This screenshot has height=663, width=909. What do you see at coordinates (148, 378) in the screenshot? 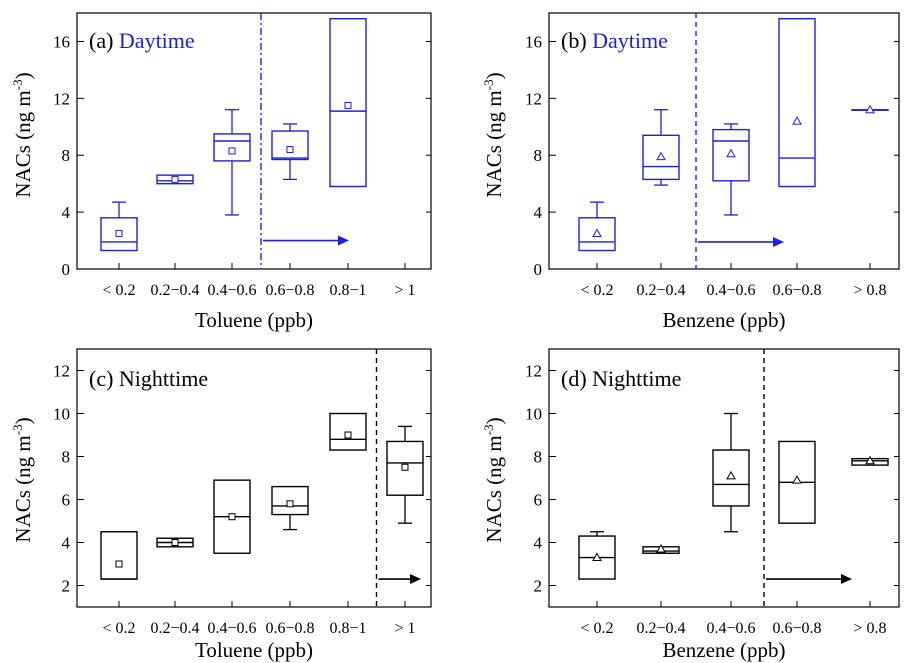
I see `panel-label: (c) Nighttime` at bounding box center [148, 378].